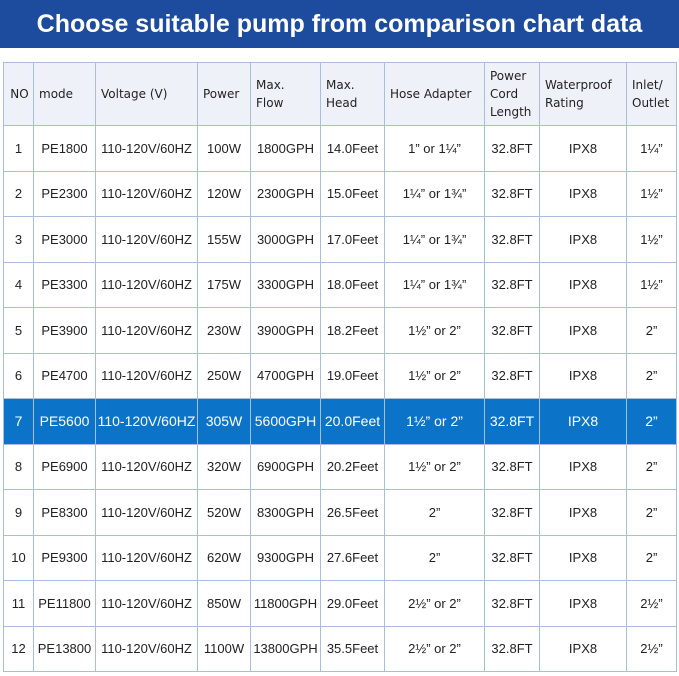 Image resolution: width=679 pixels, height=676 pixels. Describe the element at coordinates (352, 193) in the screenshot. I see `table-cell: 15.0Feet` at that location.